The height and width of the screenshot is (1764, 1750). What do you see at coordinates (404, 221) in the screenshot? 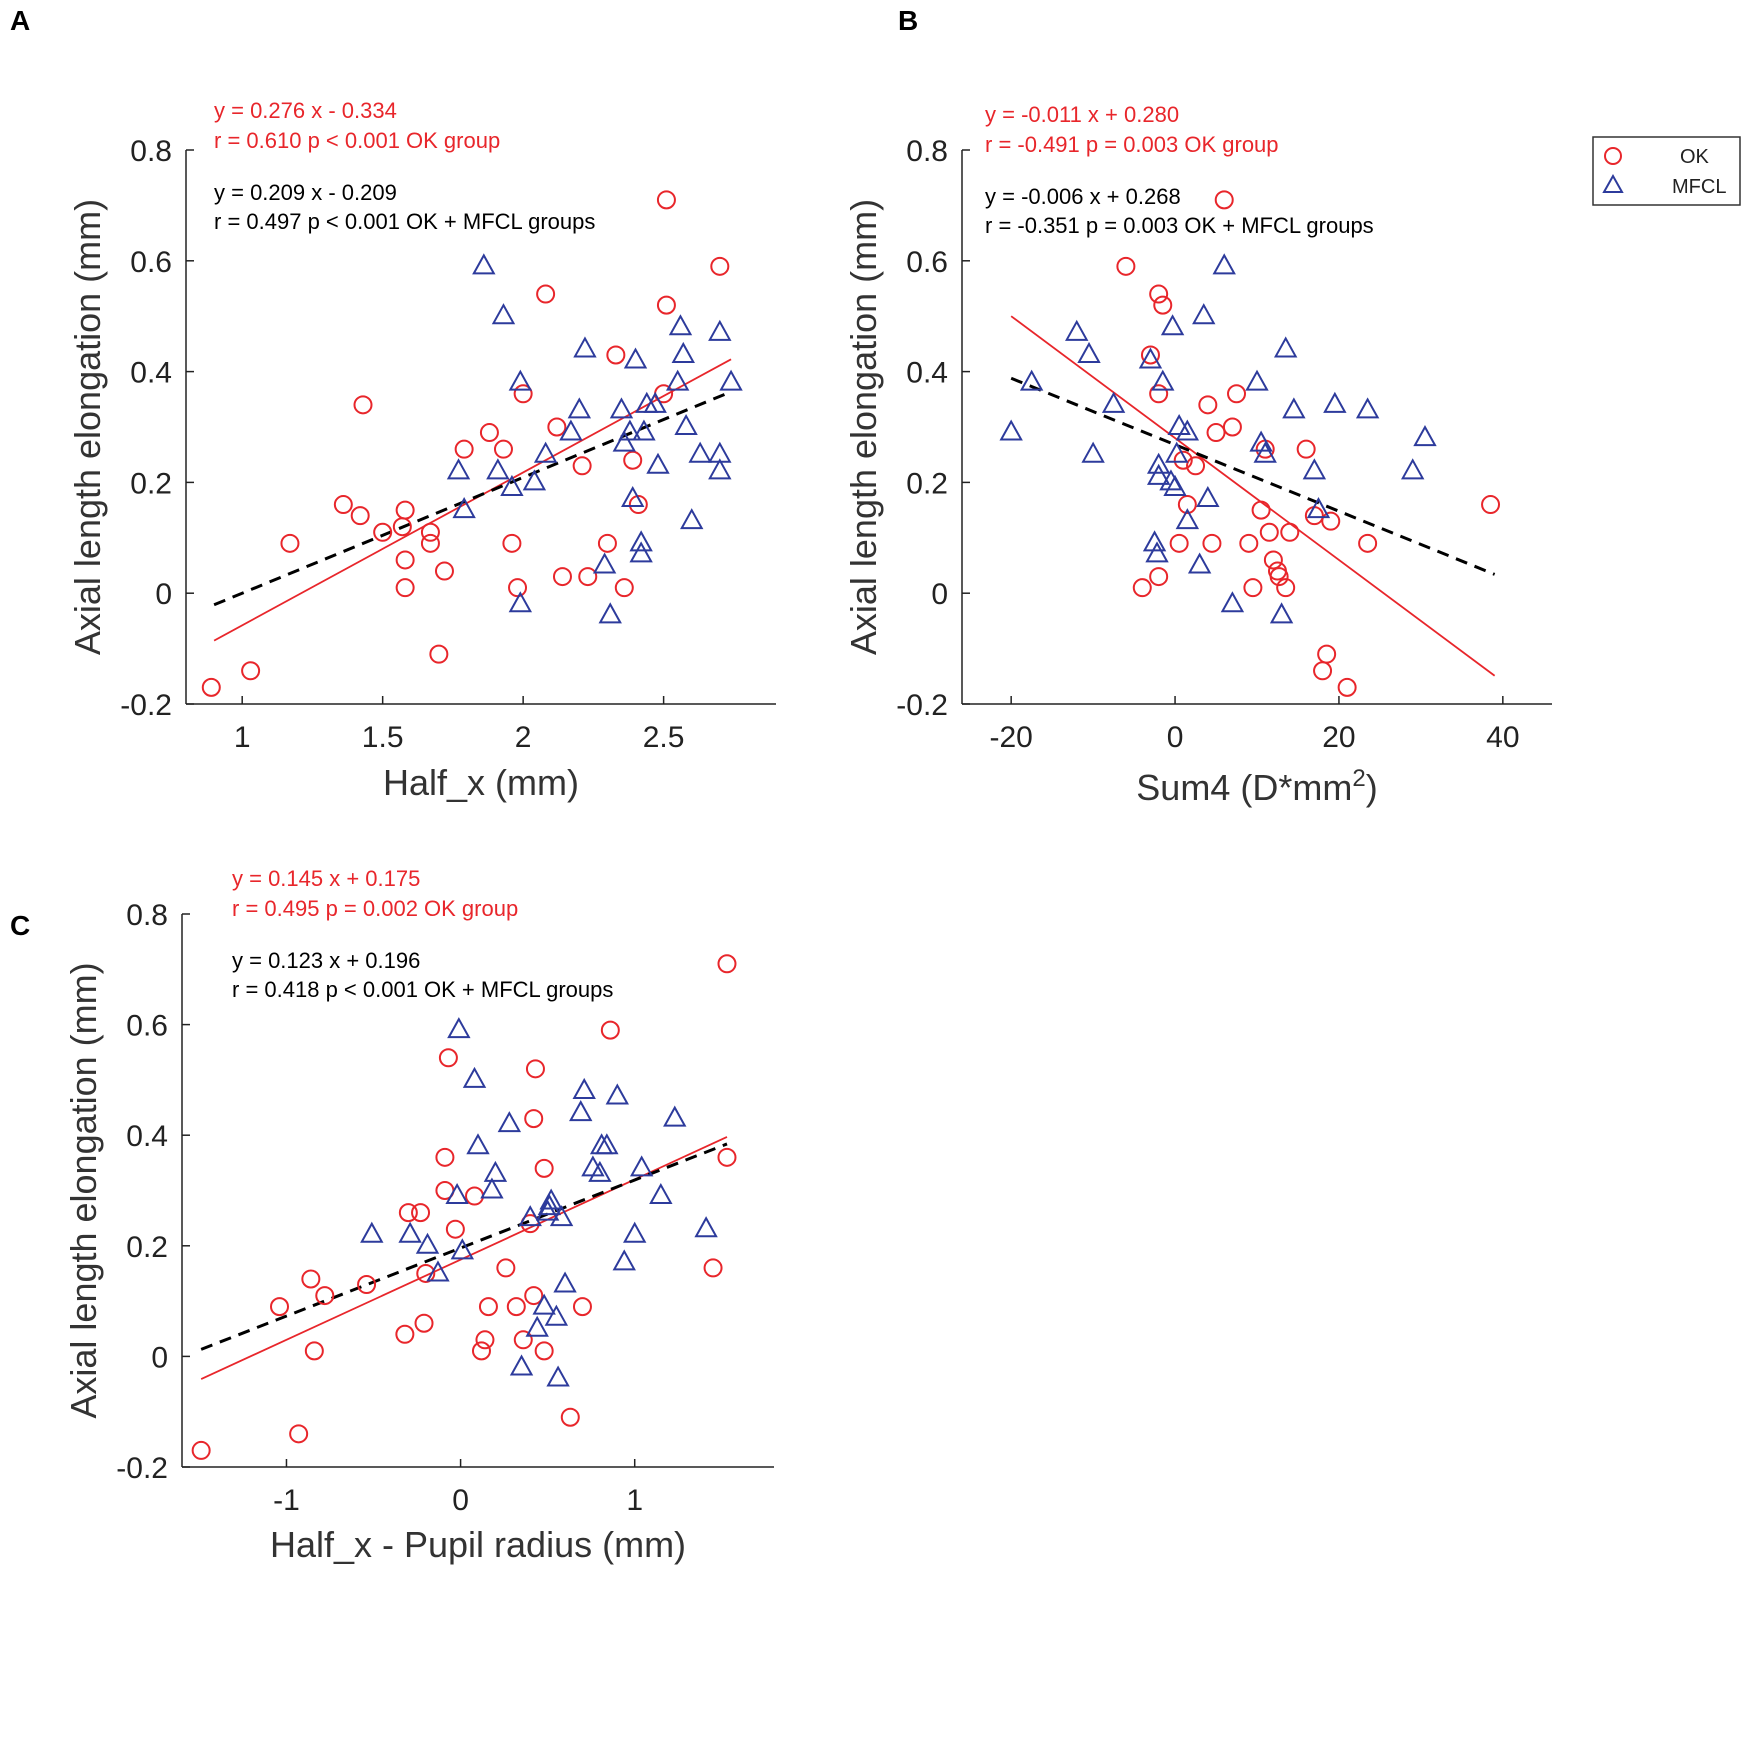
I see `annotation-combined-stats: r = 0.497 p < 0.001 OK + MFCL groups` at bounding box center [404, 221].